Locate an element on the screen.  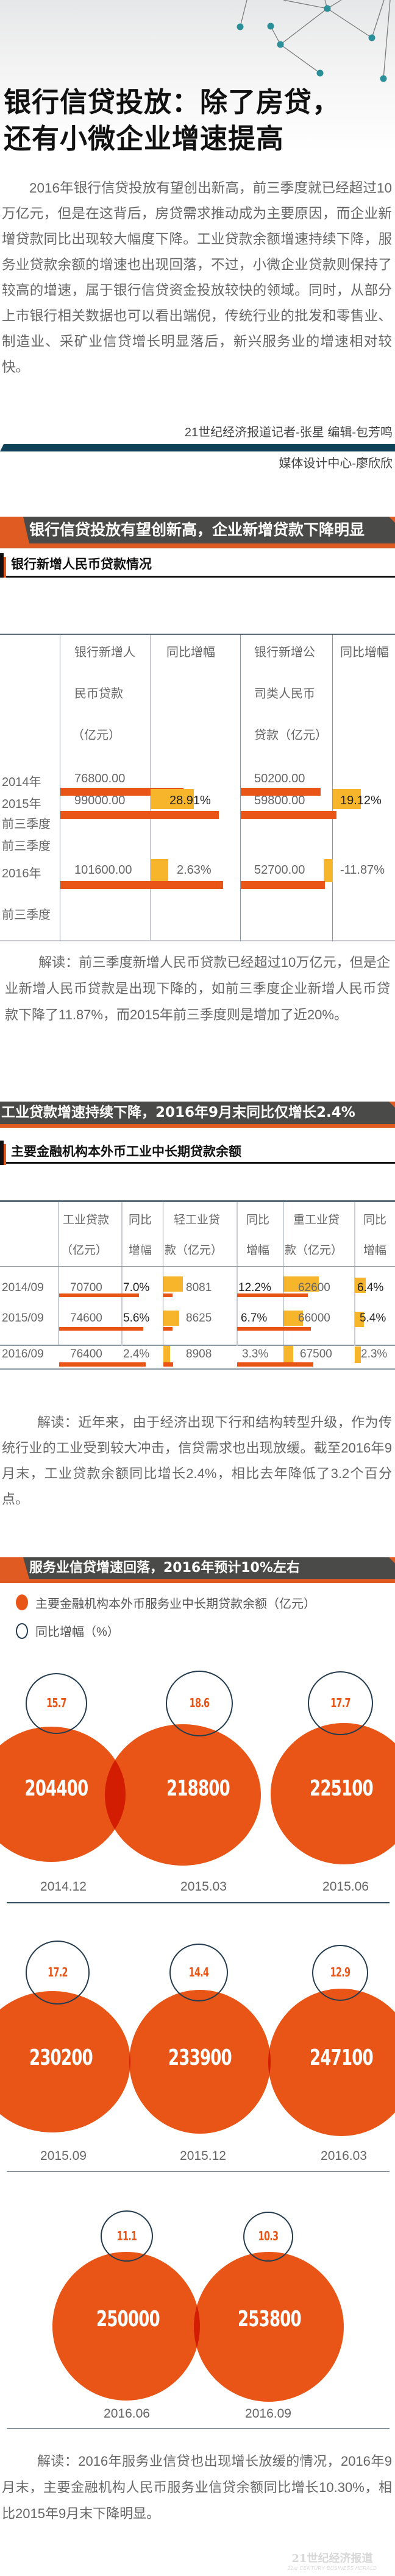
table-cell: 70700 is located at coordinates (86, 1287).